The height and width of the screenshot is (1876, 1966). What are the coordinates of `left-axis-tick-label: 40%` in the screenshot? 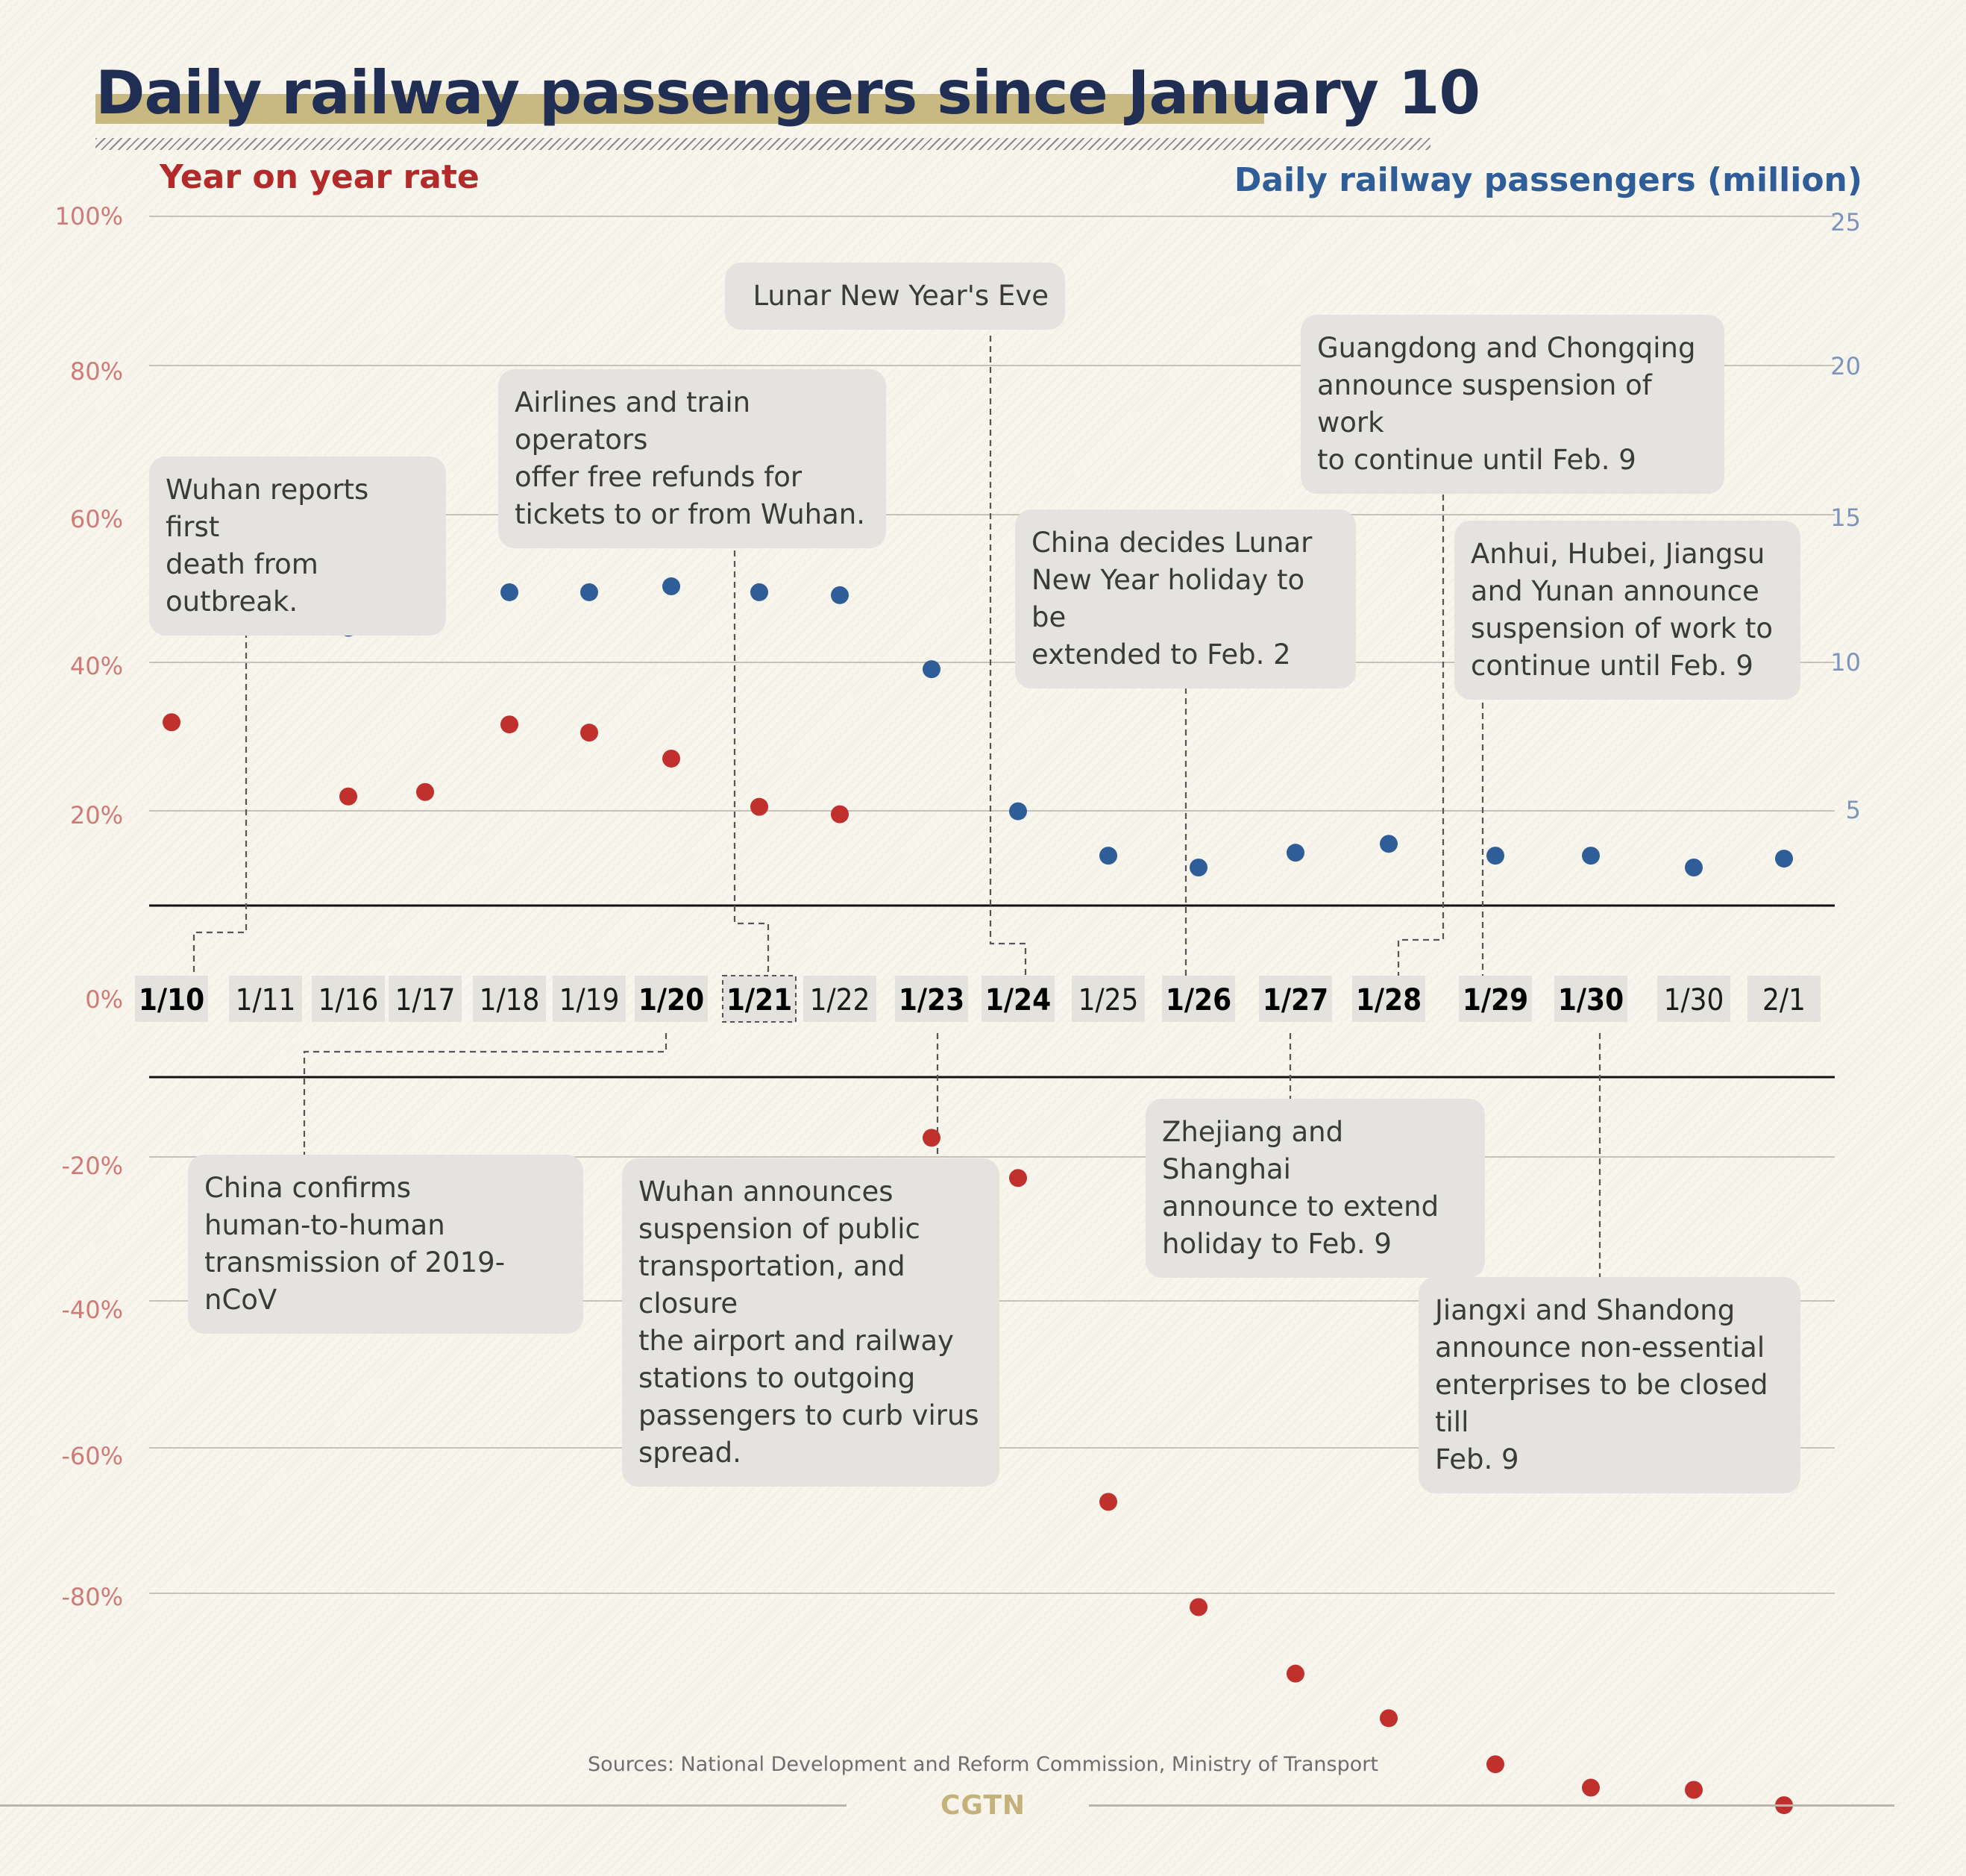 It's located at (96, 666).